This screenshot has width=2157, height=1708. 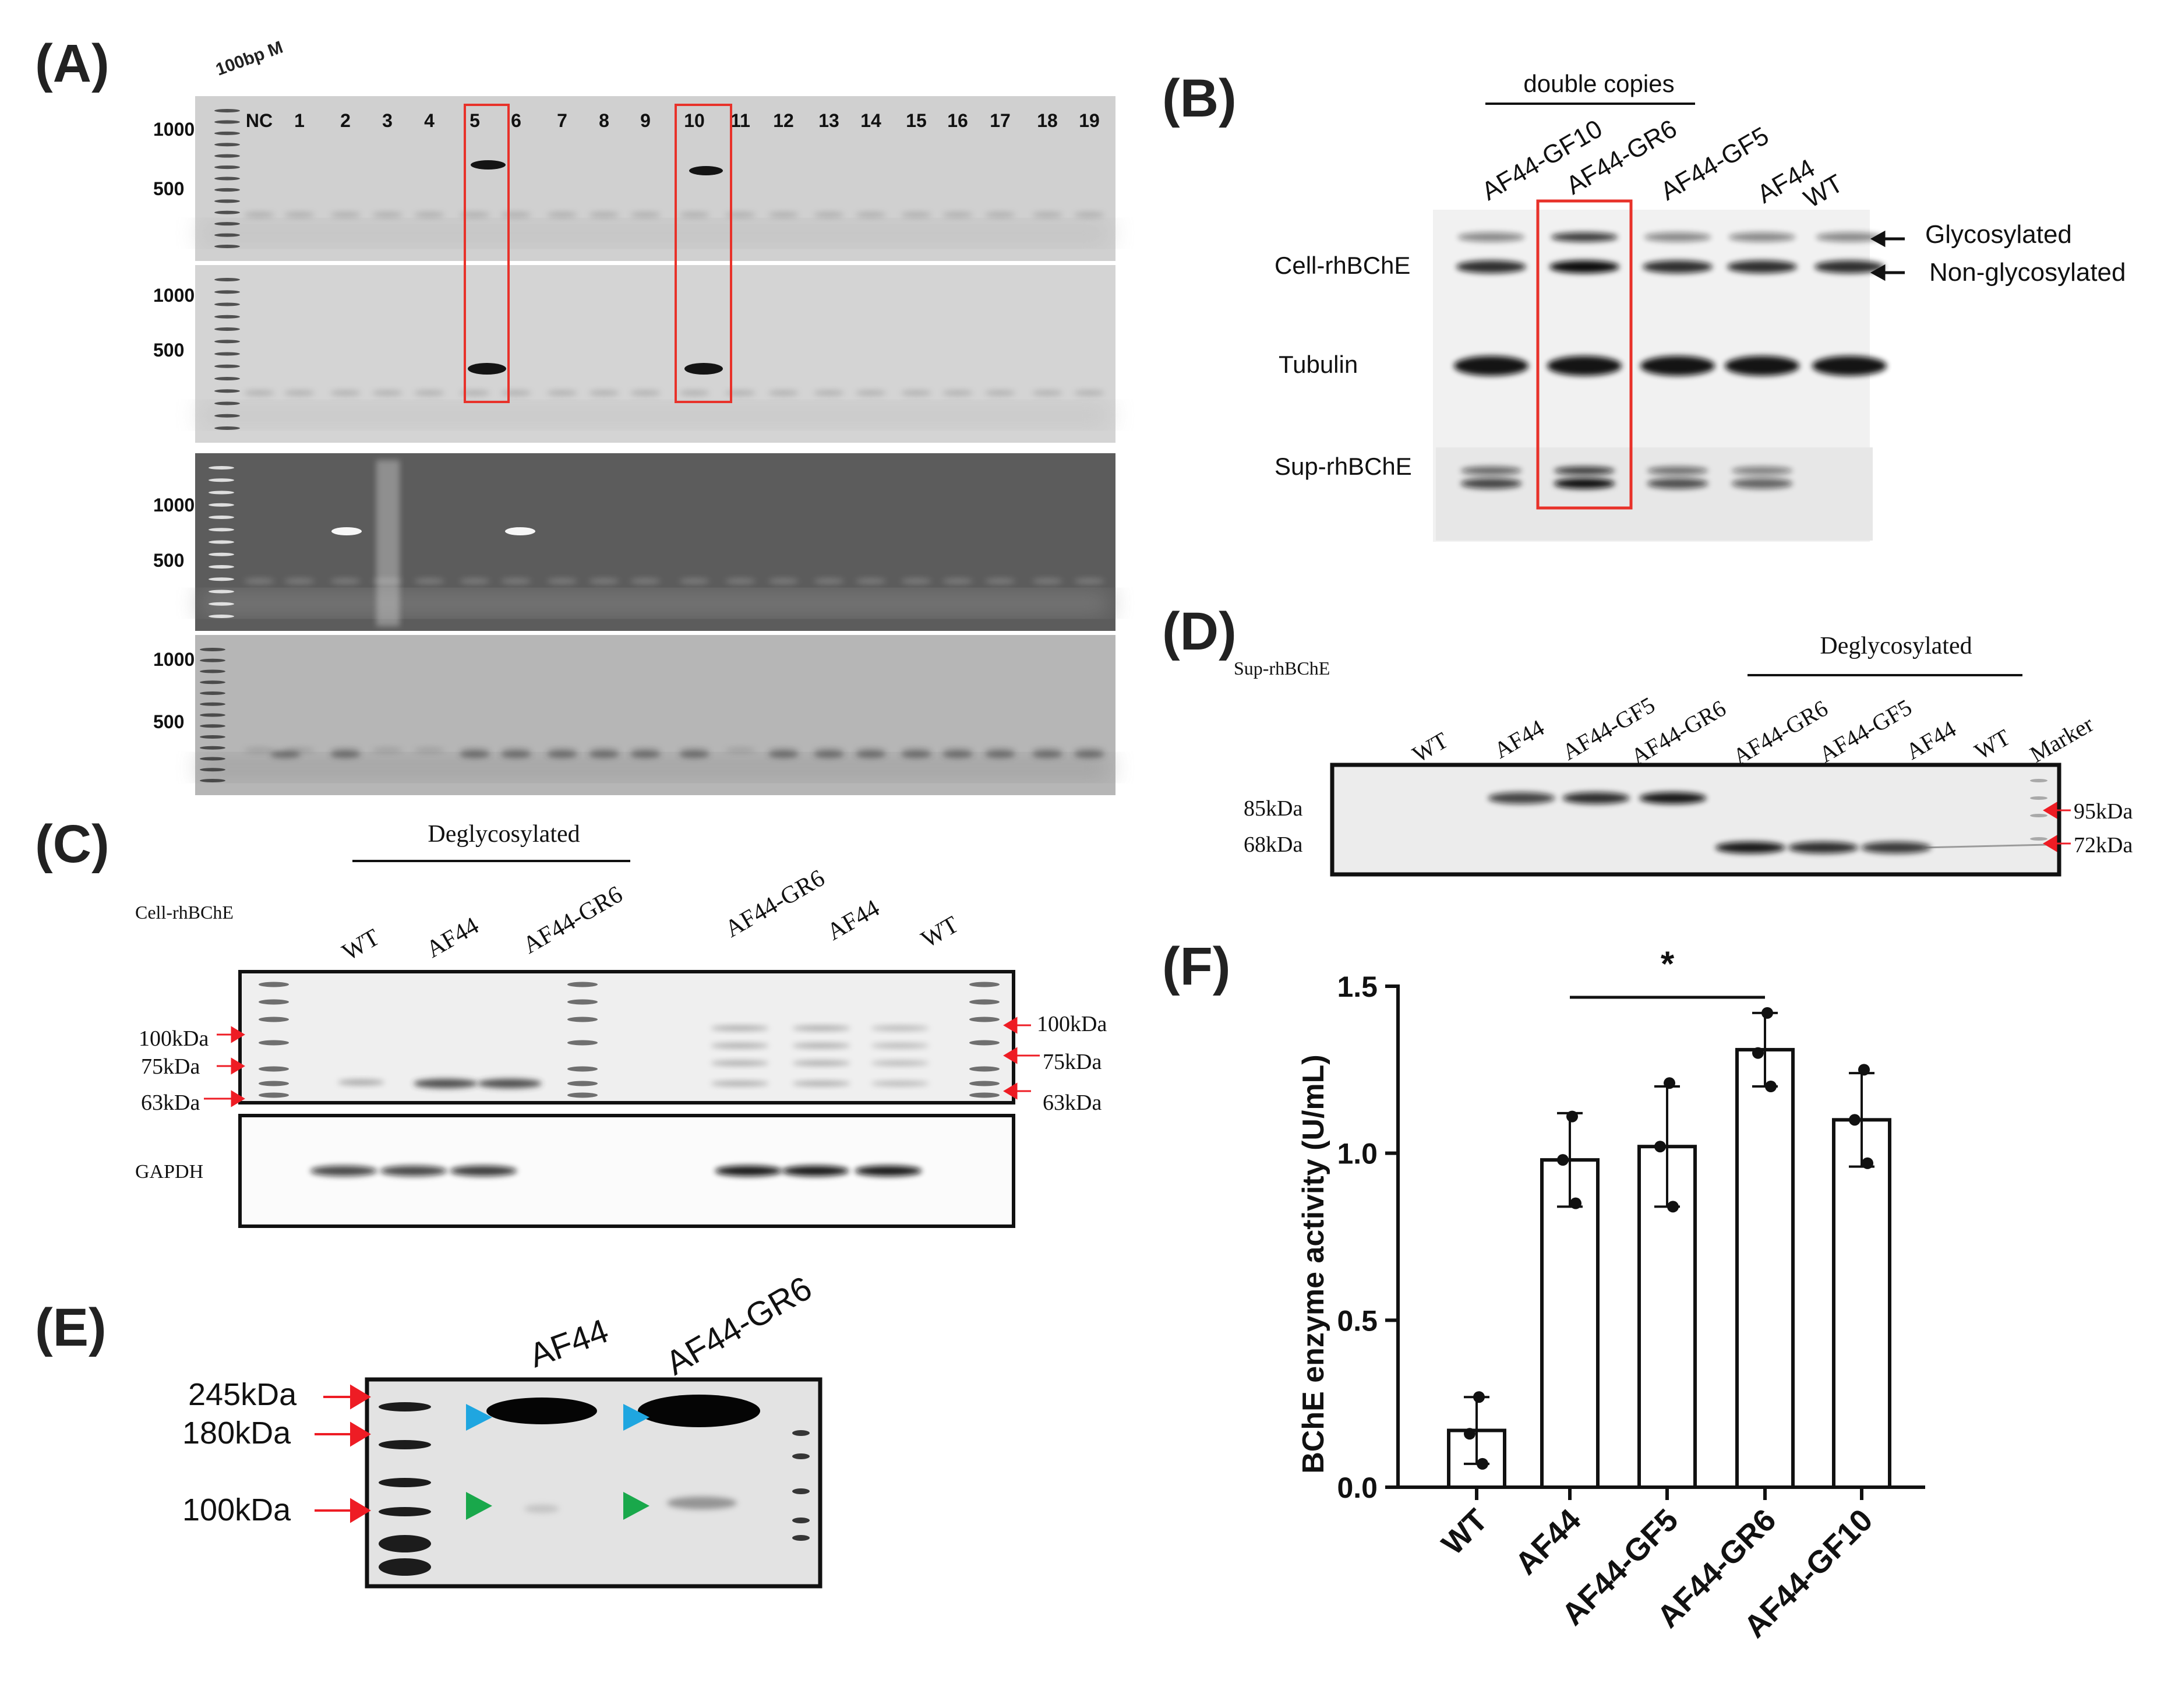 What do you see at coordinates (249, 59) in the screenshot?
I see `marker-label-a: 100bp M` at bounding box center [249, 59].